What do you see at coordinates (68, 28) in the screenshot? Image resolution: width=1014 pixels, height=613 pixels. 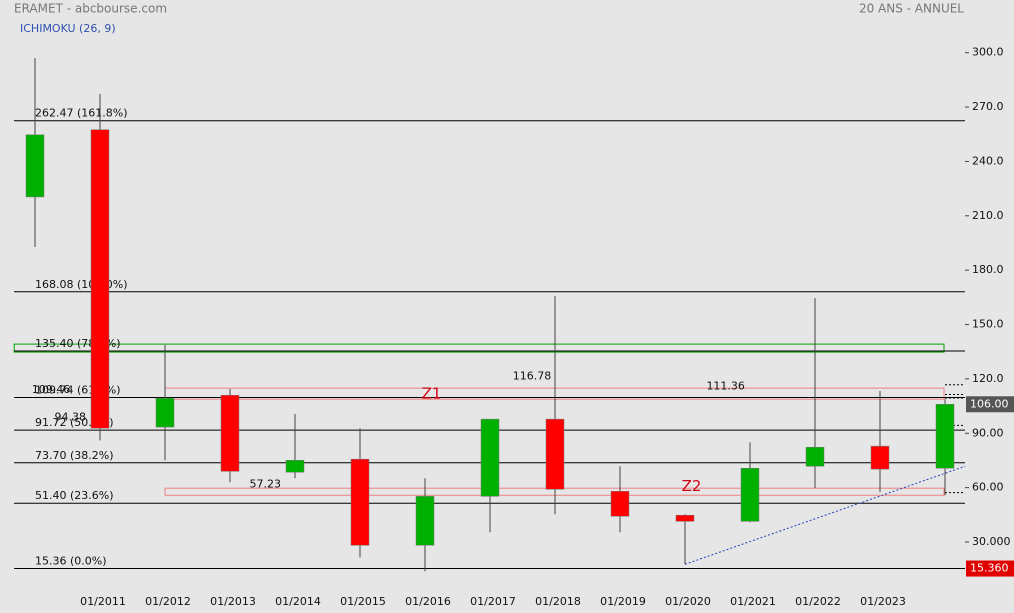 I see `indicator: ICHIMOKU (26, 9)` at bounding box center [68, 28].